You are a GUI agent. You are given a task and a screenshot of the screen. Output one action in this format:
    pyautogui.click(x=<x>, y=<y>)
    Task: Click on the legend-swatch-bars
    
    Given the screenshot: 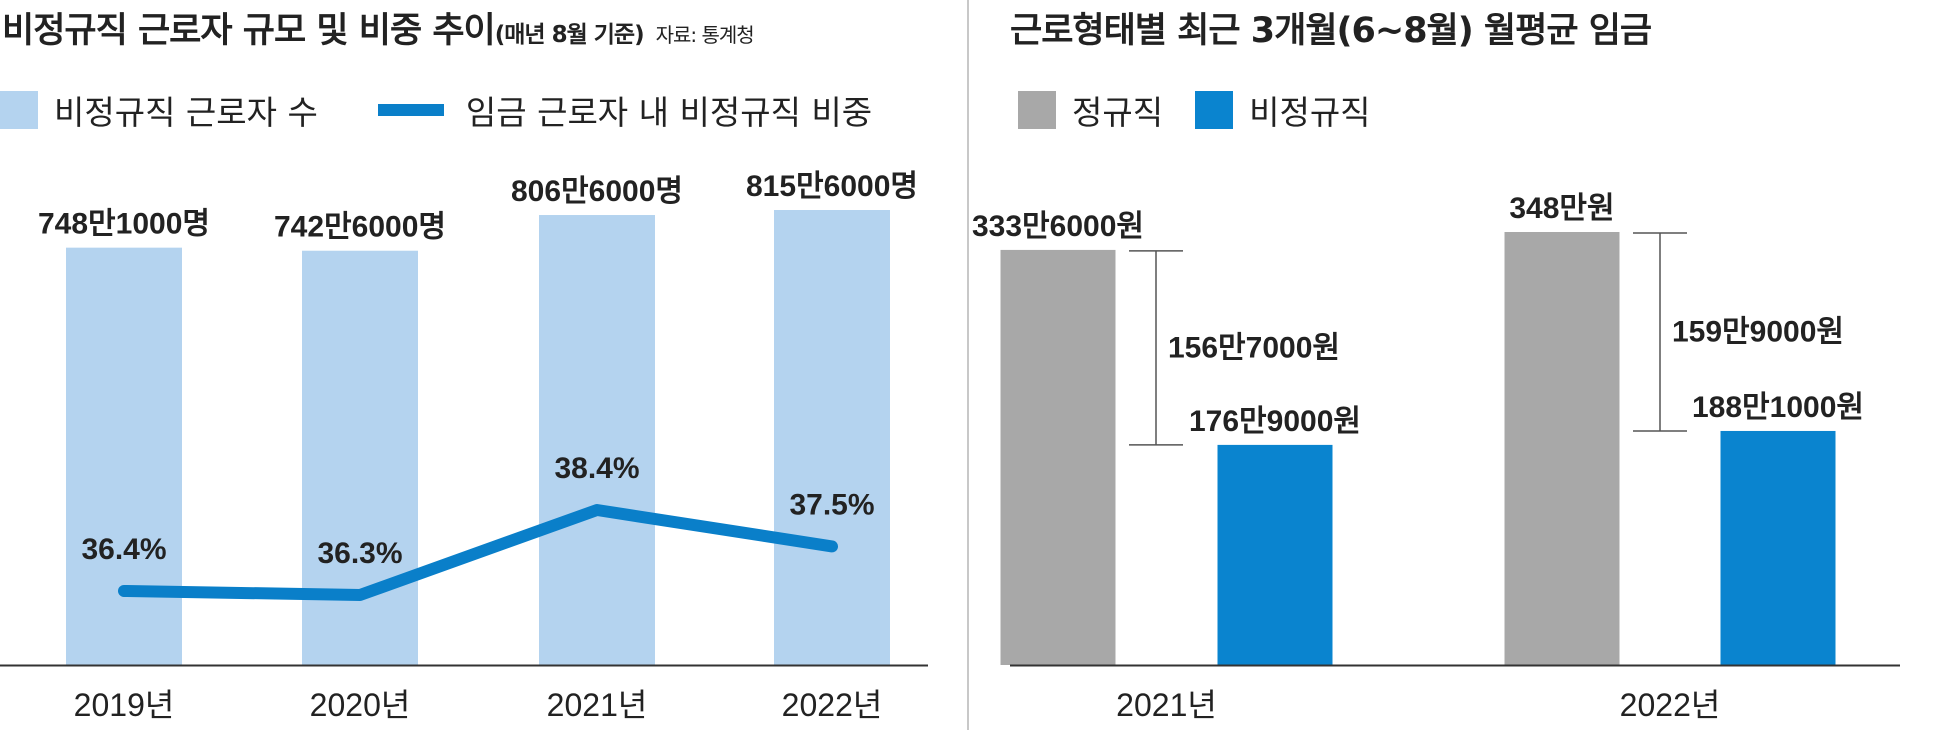 What is the action you would take?
    pyautogui.click(x=19, y=110)
    